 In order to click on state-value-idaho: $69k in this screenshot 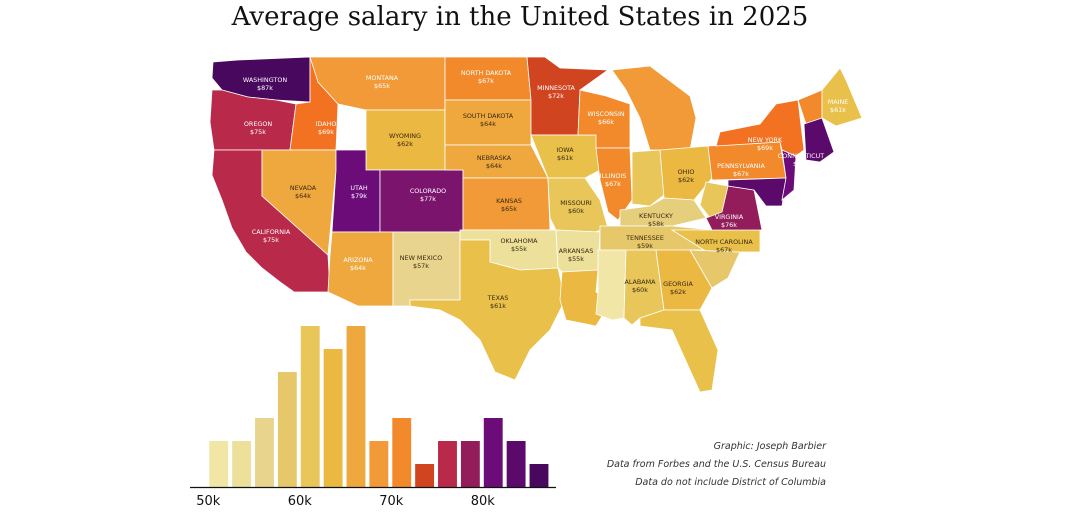, I will do `click(326, 132)`.